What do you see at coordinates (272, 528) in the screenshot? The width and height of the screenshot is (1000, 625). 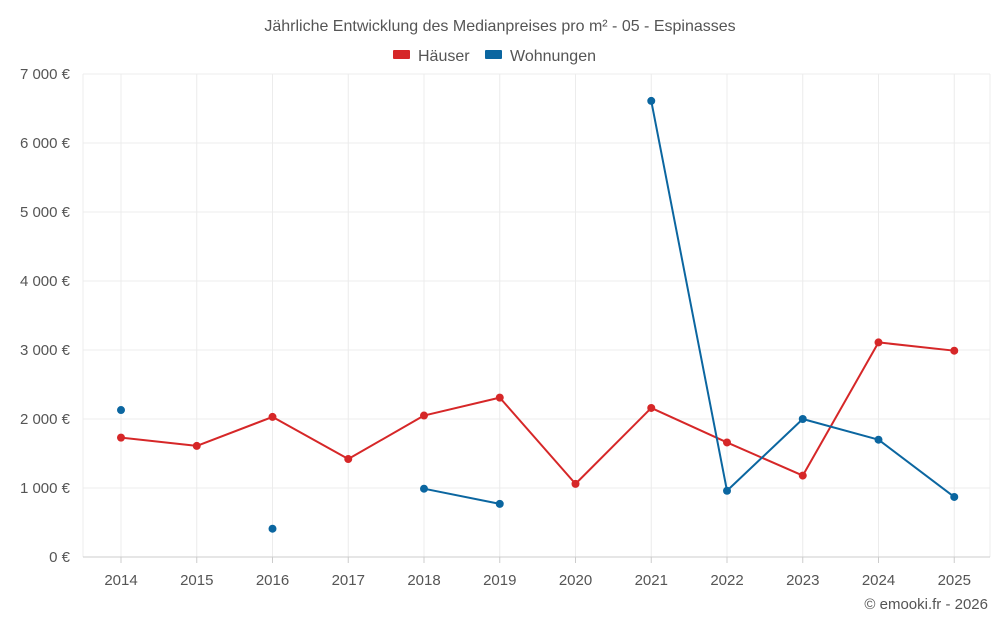 I see `data-point-apartments-2016` at bounding box center [272, 528].